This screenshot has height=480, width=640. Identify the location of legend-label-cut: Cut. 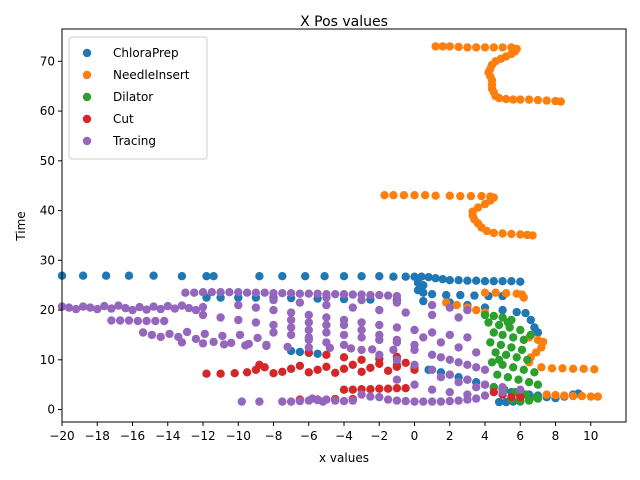
(123, 119).